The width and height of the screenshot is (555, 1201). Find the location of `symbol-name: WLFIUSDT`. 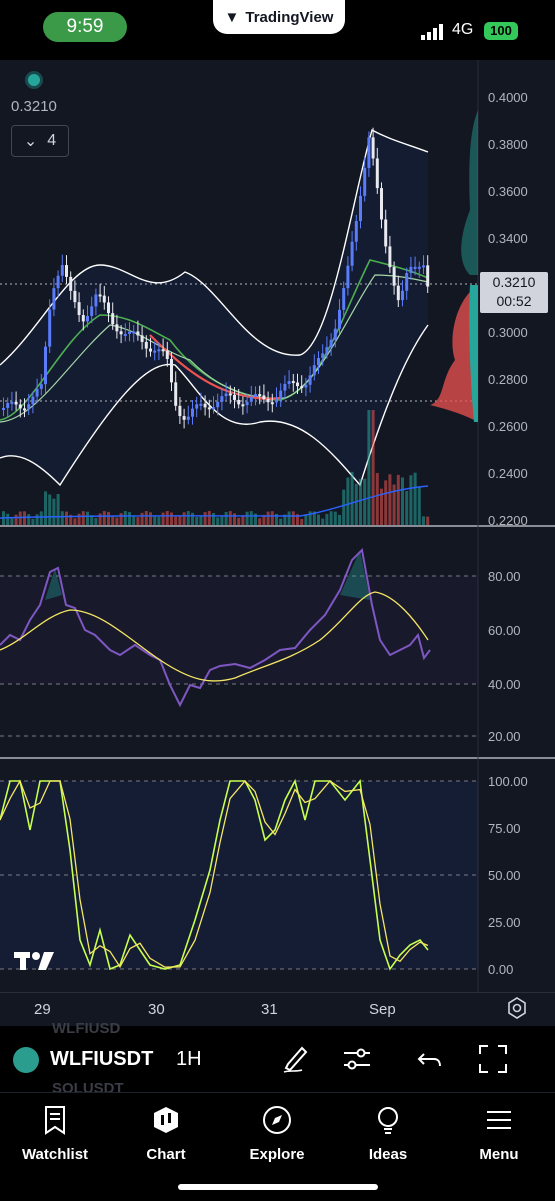

symbol-name: WLFIUSDT is located at coordinates (102, 1059).